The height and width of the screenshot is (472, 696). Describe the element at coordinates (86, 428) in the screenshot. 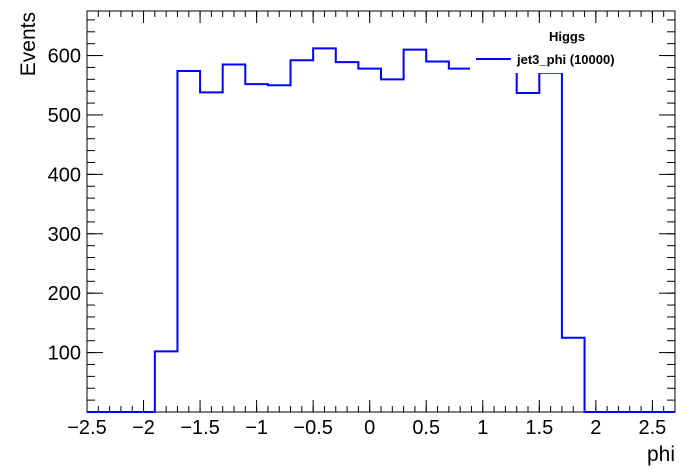

I see `x-tick-label: −2.5` at that location.